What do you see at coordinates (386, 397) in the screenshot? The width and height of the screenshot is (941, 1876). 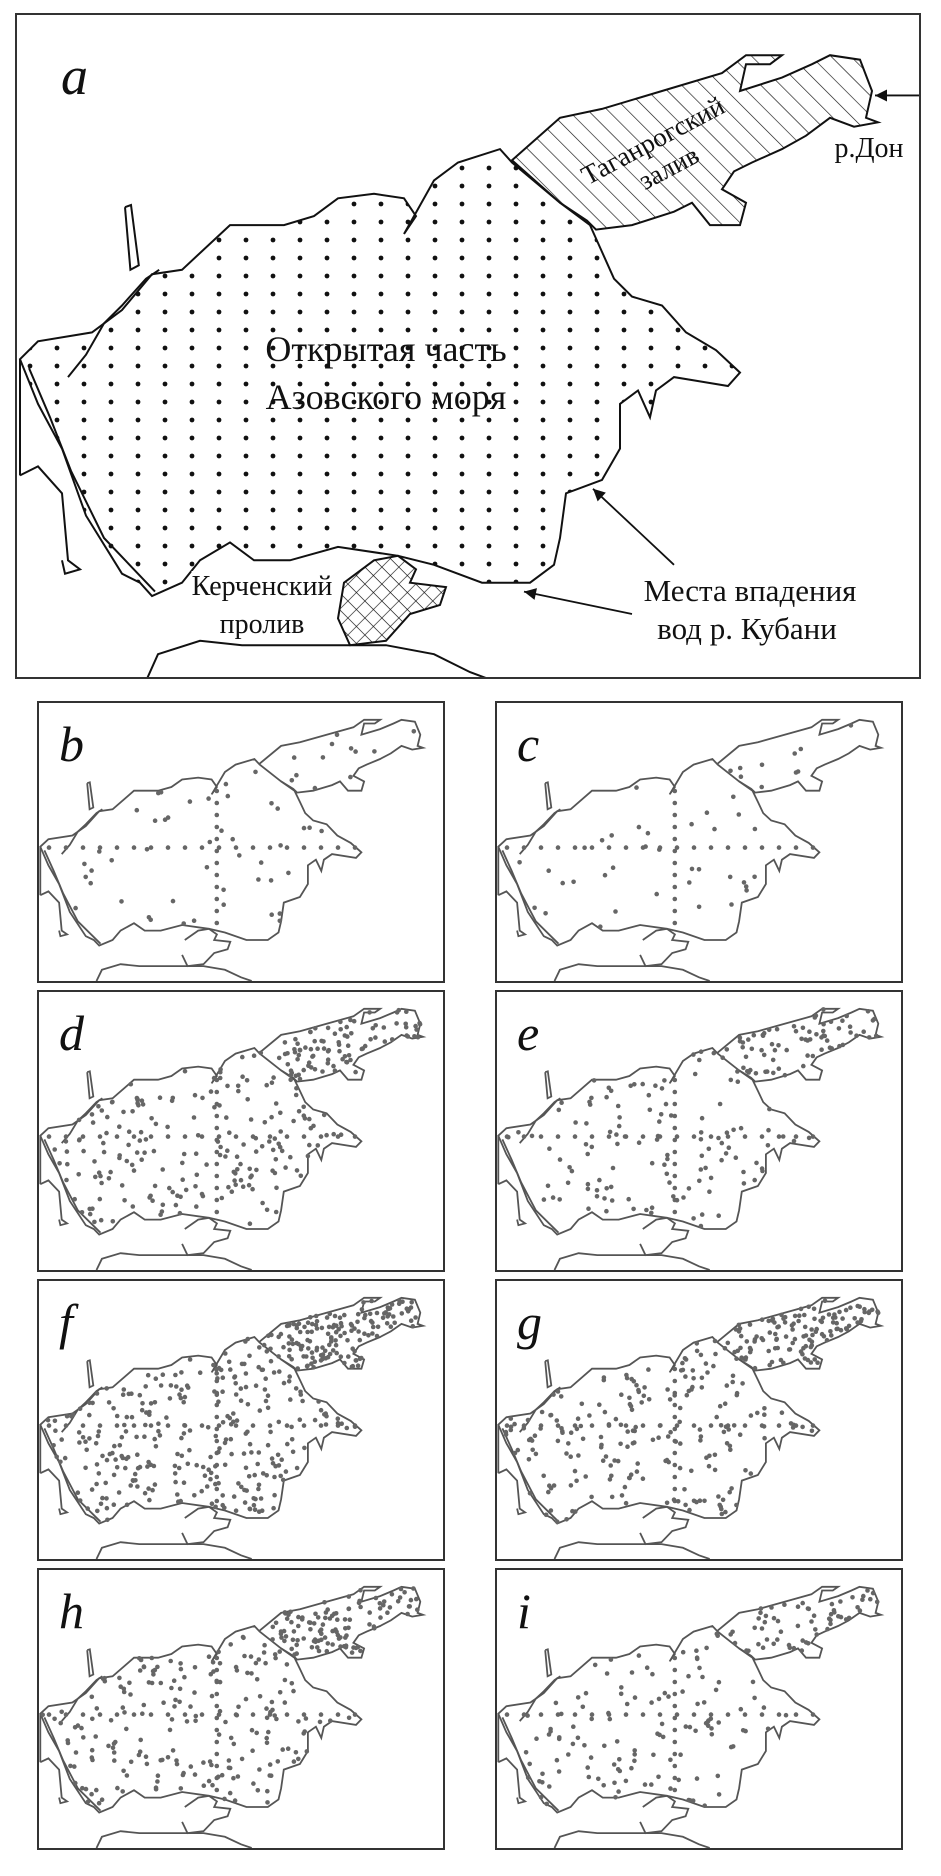 I see `sea-label: Азовского моря` at bounding box center [386, 397].